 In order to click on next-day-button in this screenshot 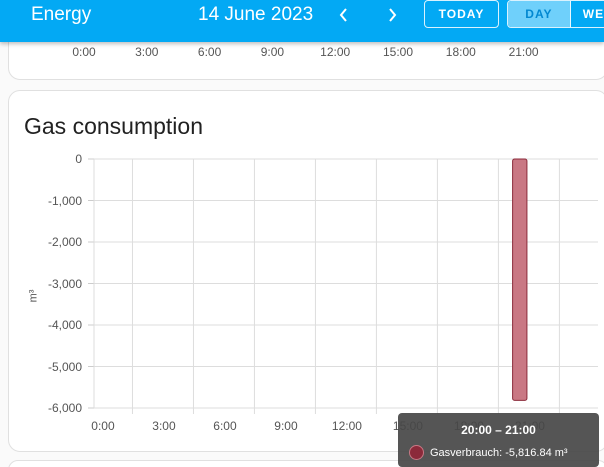, I will do `click(392, 15)`.